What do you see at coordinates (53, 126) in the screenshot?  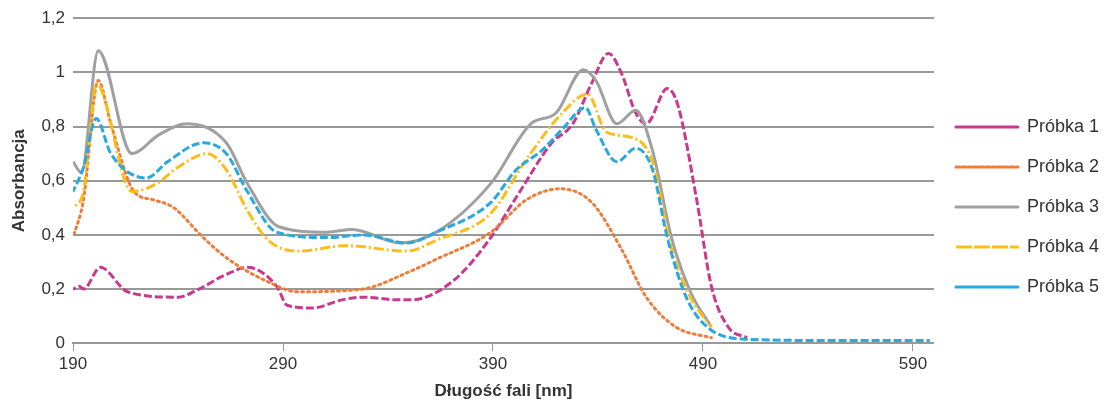 I see `y-tick-label: 0,8` at bounding box center [53, 126].